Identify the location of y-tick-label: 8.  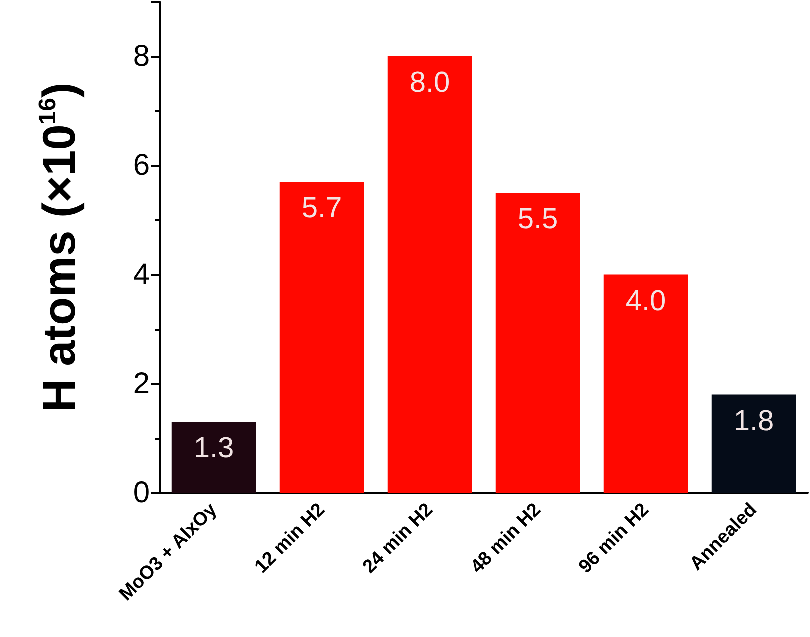
(141, 57).